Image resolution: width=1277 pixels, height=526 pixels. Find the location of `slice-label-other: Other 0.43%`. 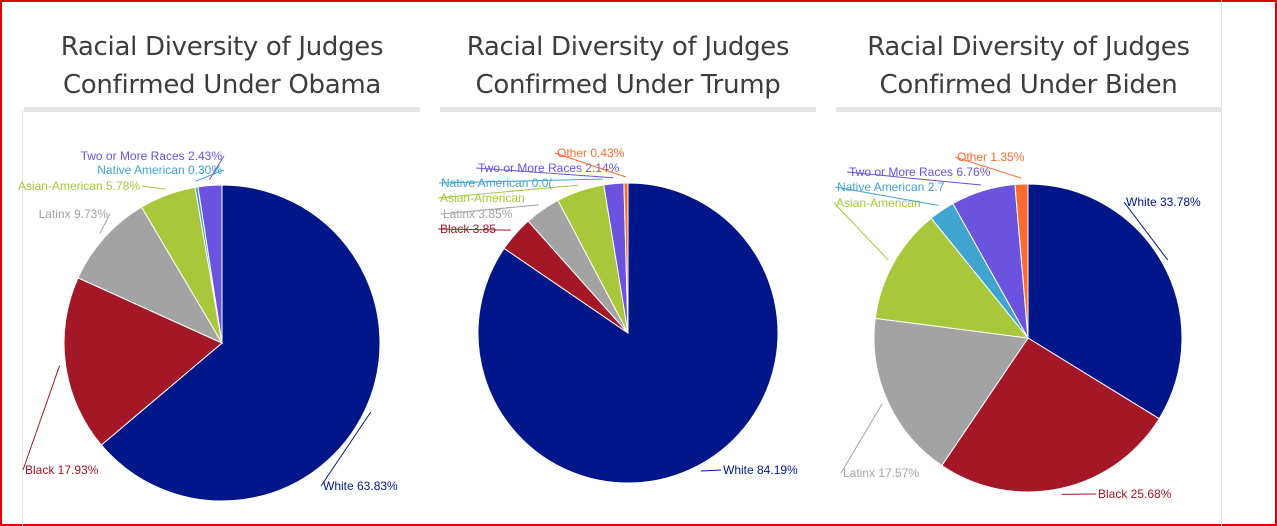

slice-label-other: Other 0.43% is located at coordinates (591, 153).